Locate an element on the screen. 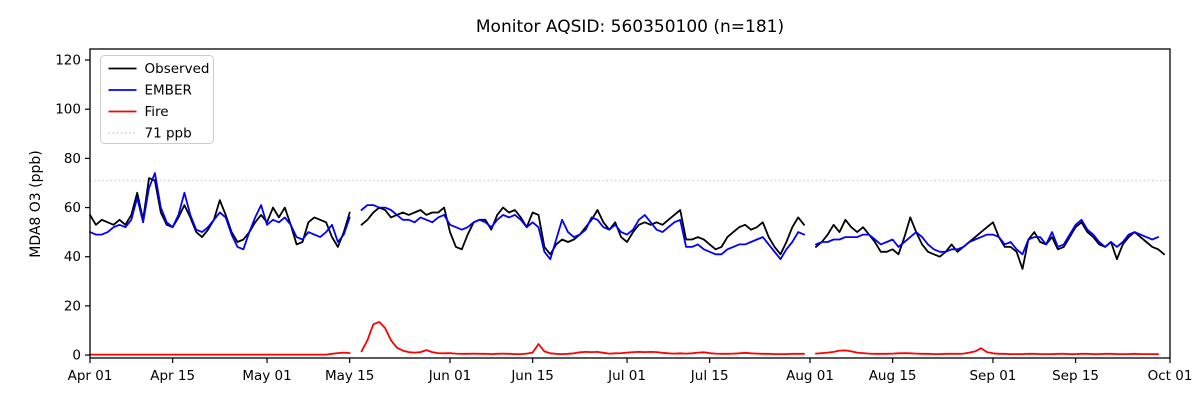 This screenshot has width=1200, height=400. x-tick-label: Oct 01 is located at coordinates (1170, 376).